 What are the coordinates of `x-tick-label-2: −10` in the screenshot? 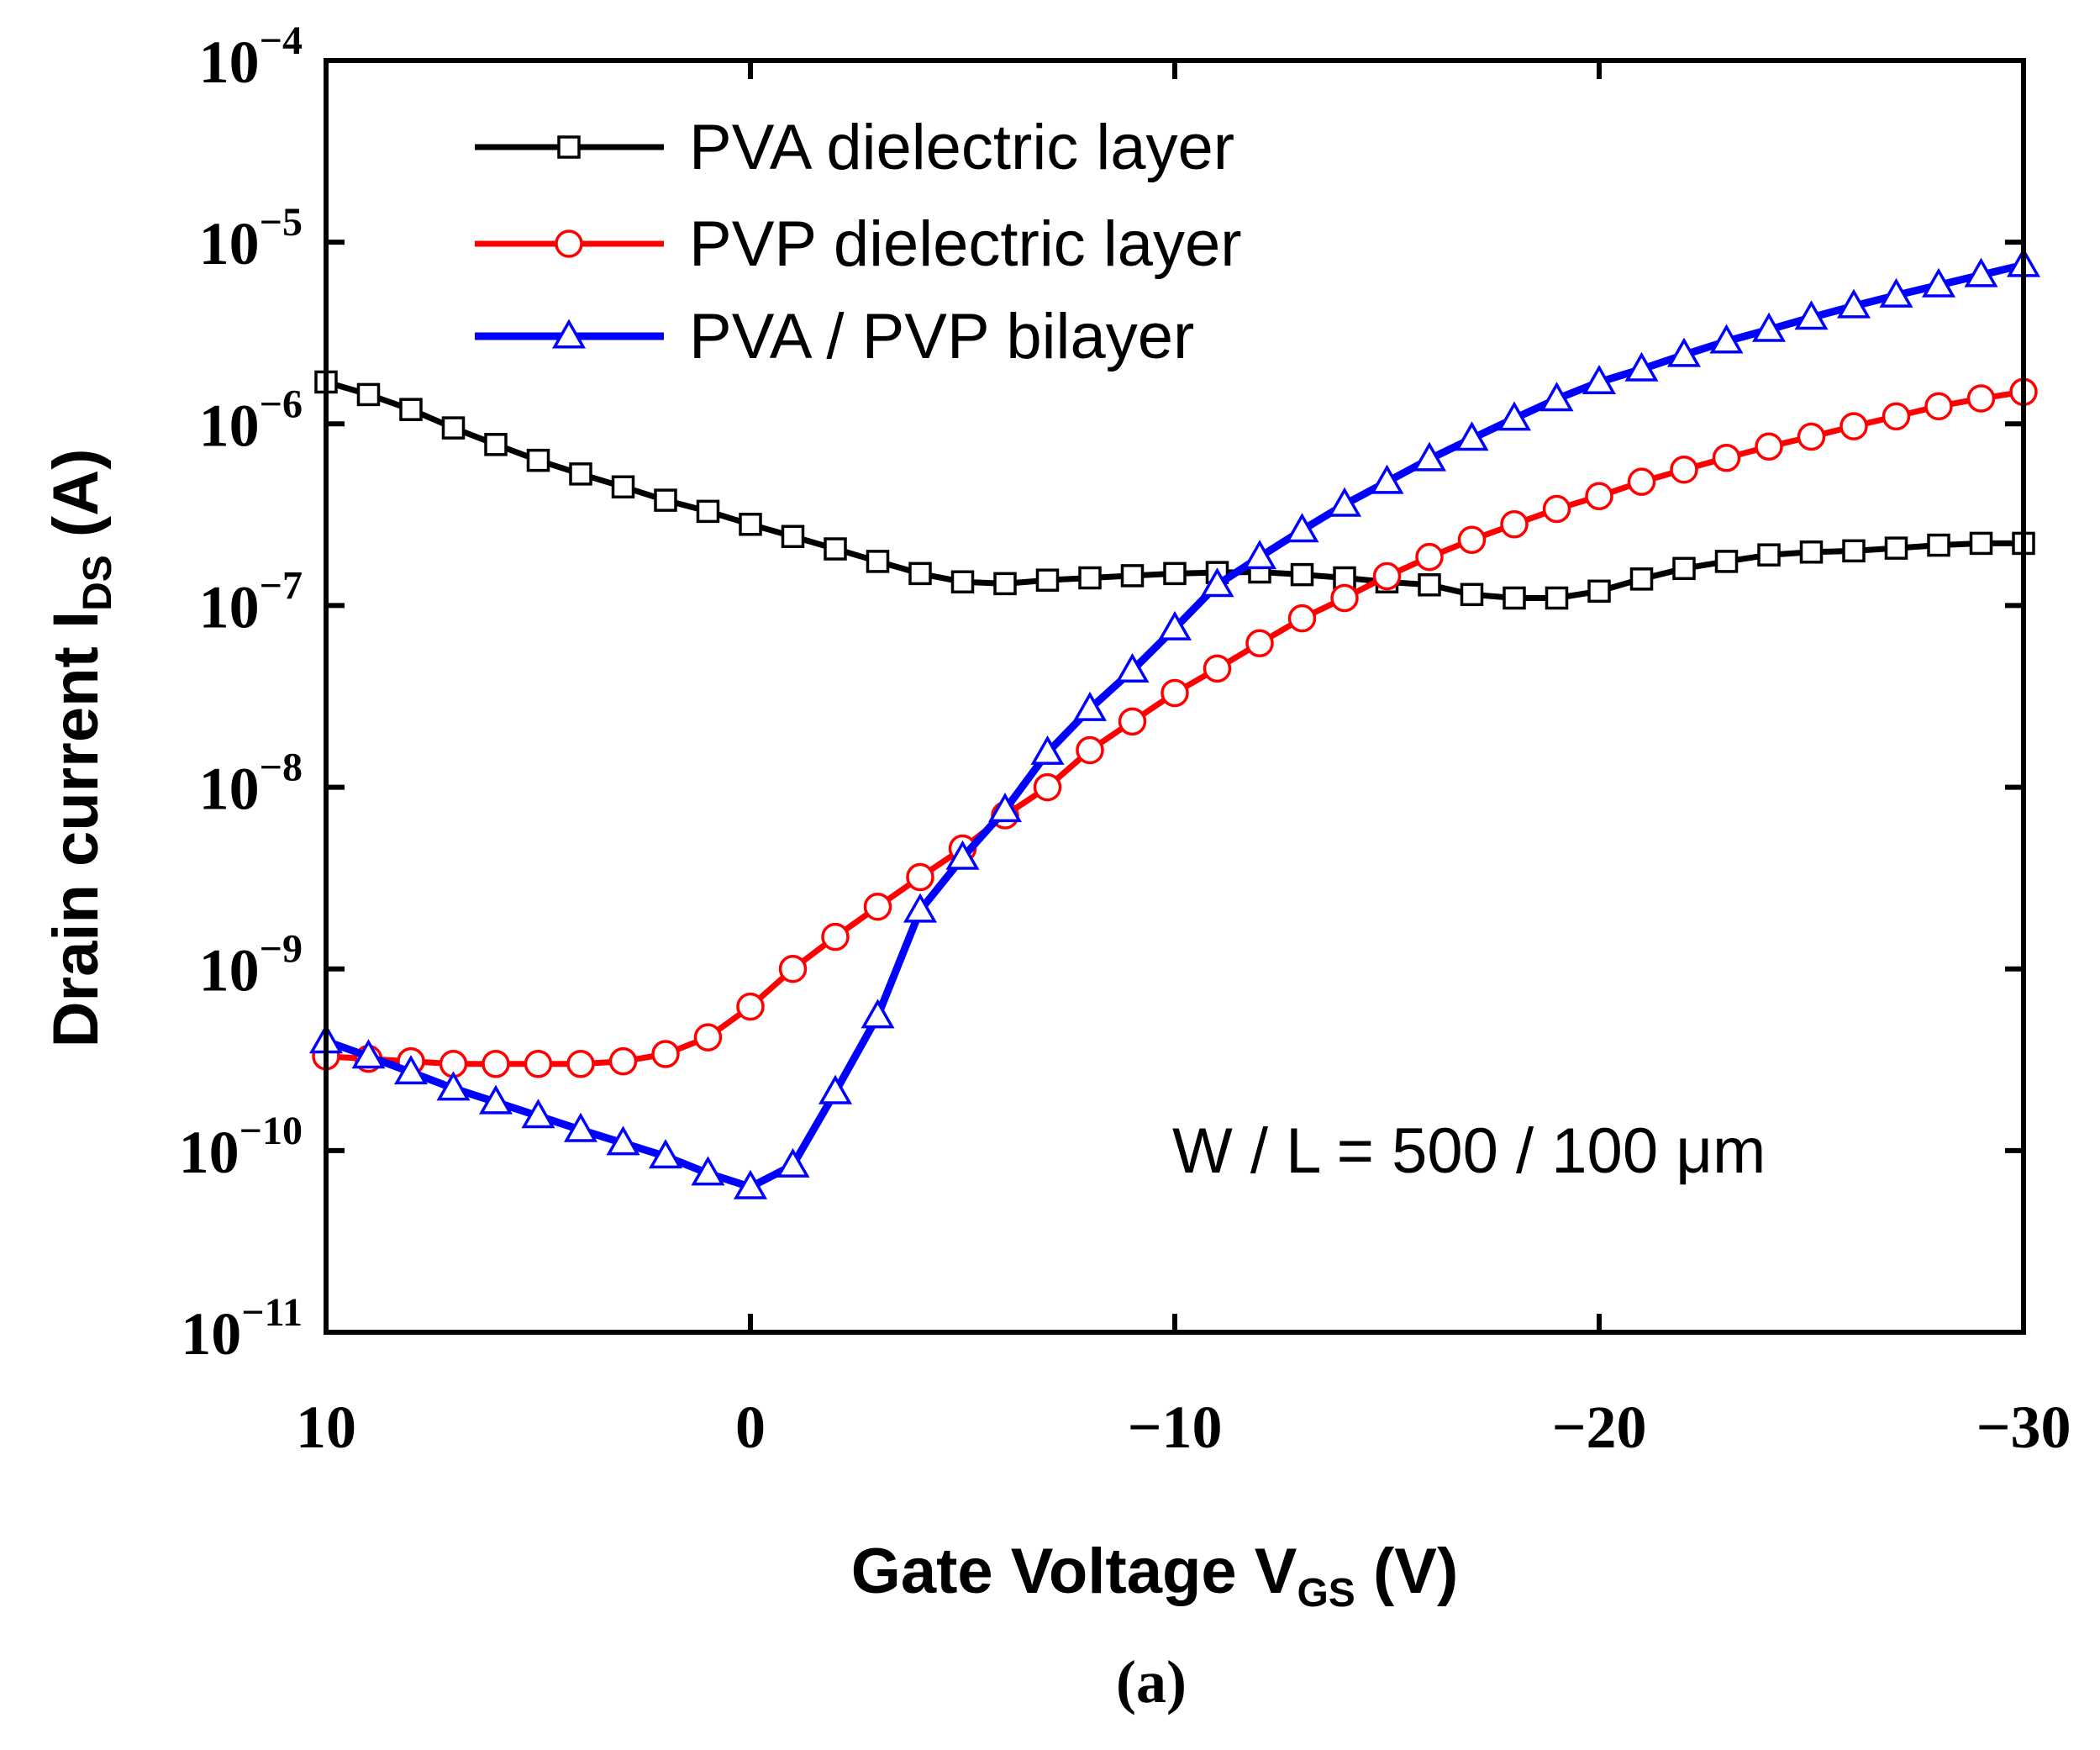 It's located at (1174, 1428).